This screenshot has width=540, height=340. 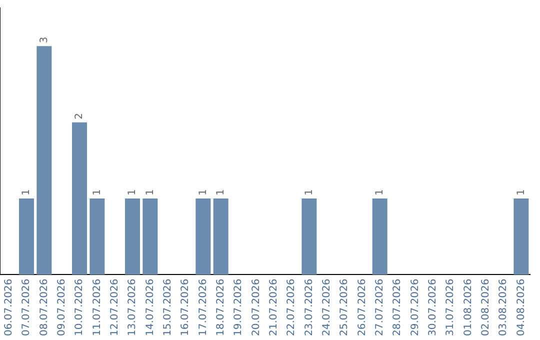 I want to click on x-tick-label: 12.07.2026, so click(x=114, y=307).